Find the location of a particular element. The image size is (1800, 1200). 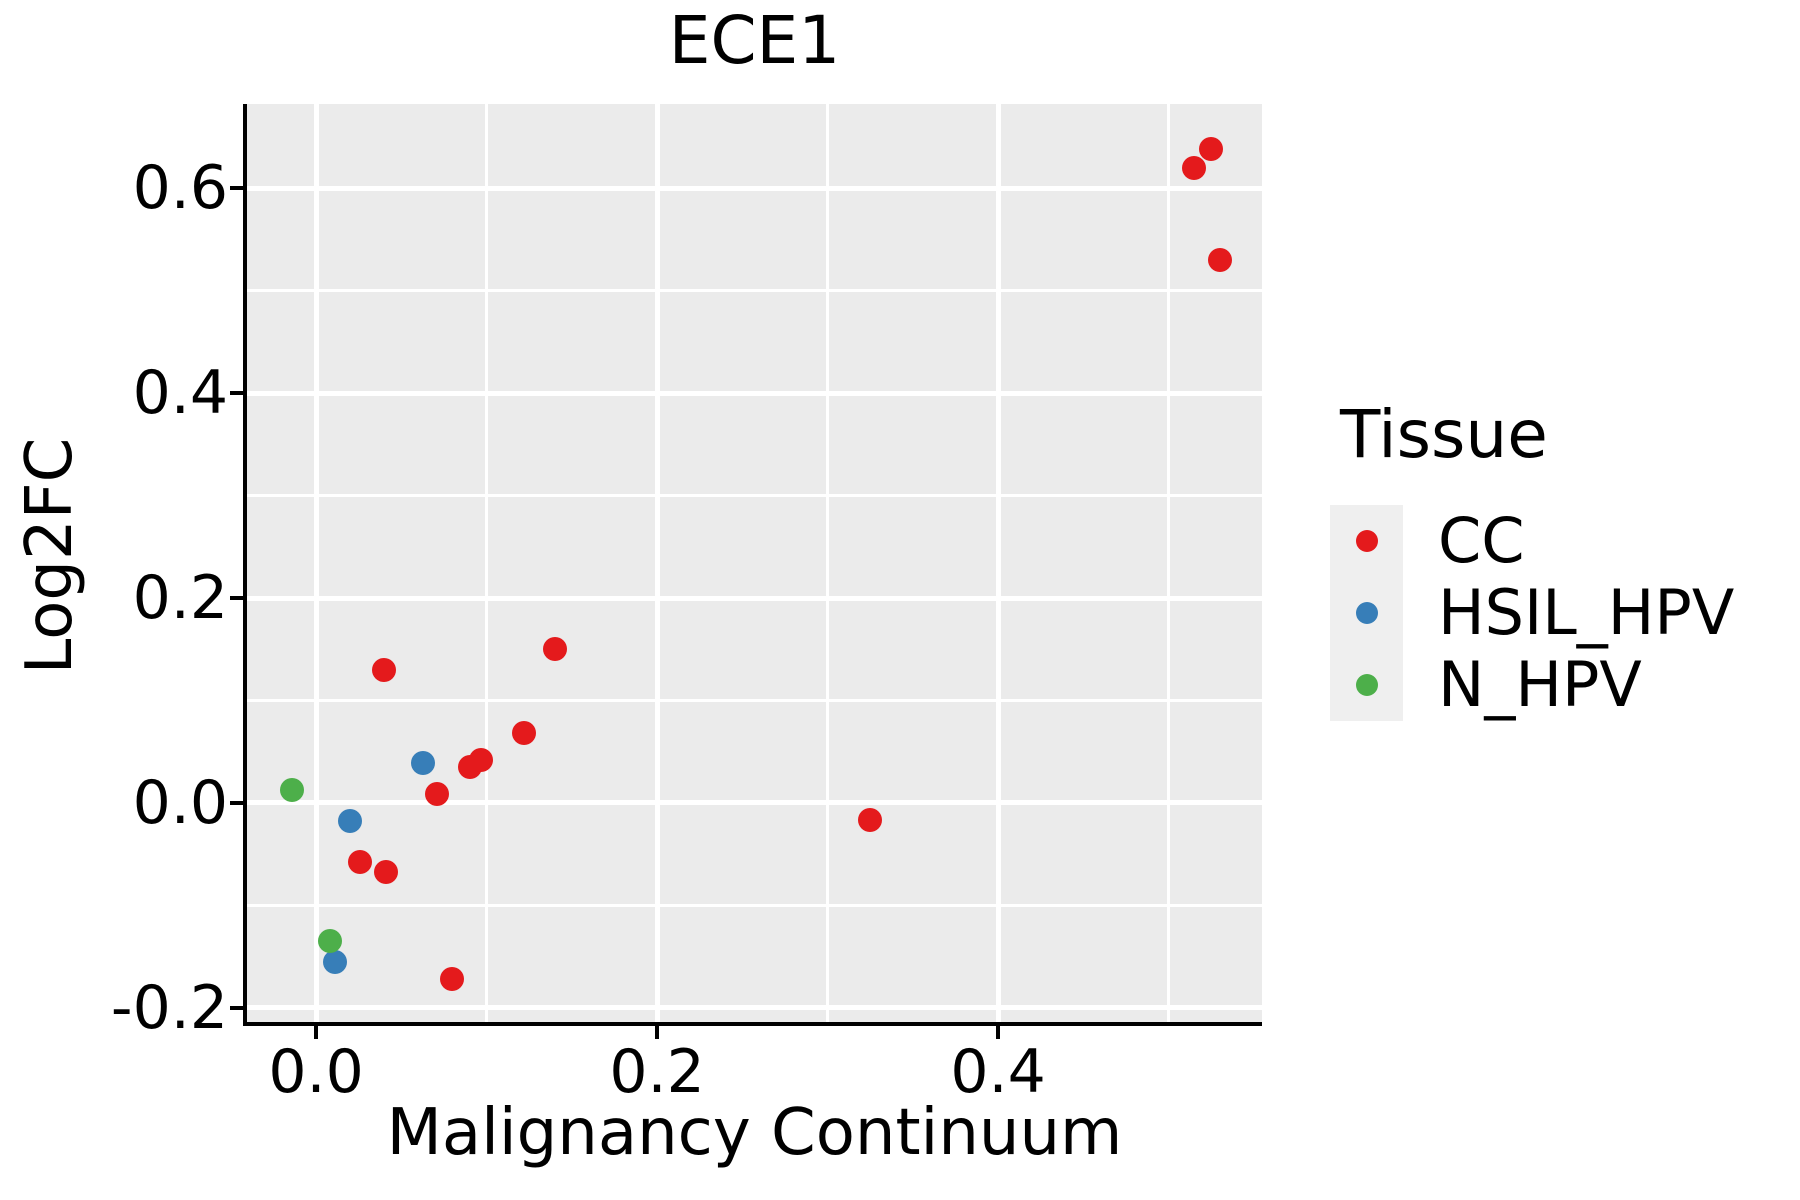

legend-key-HSIL_HPV is located at coordinates (1366, 613).